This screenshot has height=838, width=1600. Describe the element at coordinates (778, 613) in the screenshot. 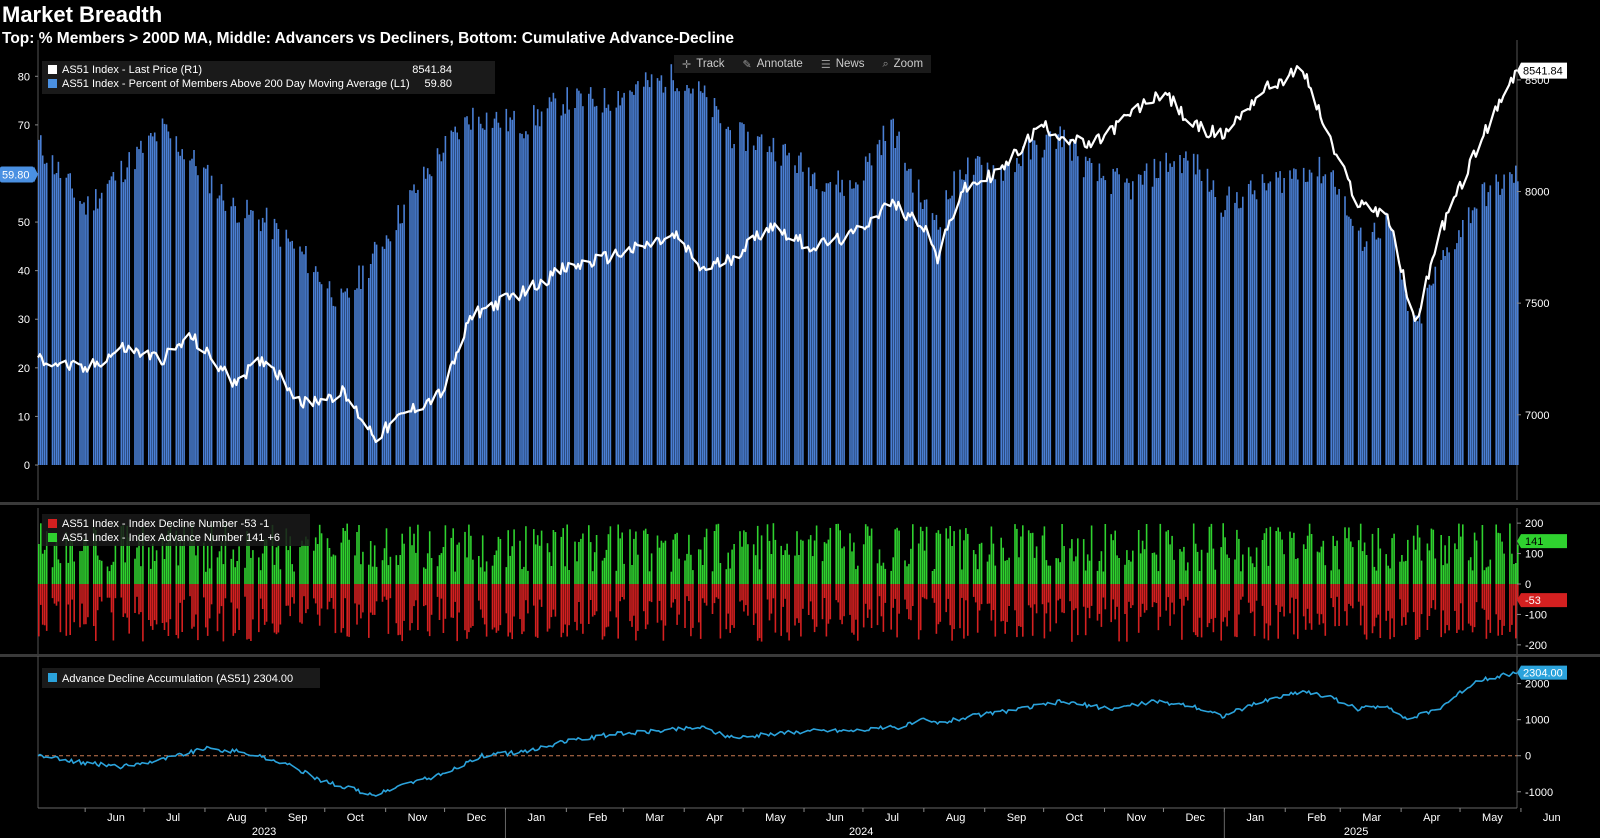

I see `decline-bars` at that location.